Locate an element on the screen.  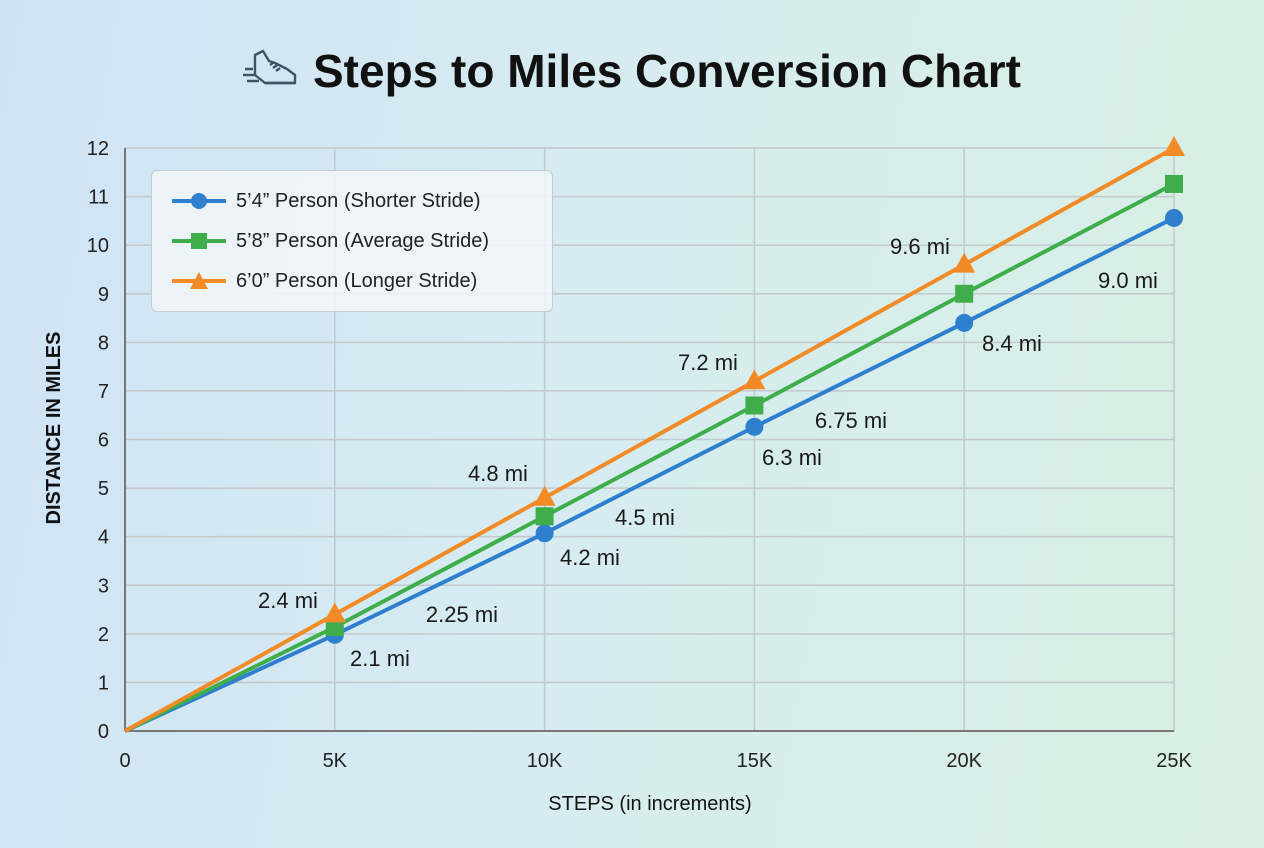
legend-triangle-marker-icon is located at coordinates (199, 280).